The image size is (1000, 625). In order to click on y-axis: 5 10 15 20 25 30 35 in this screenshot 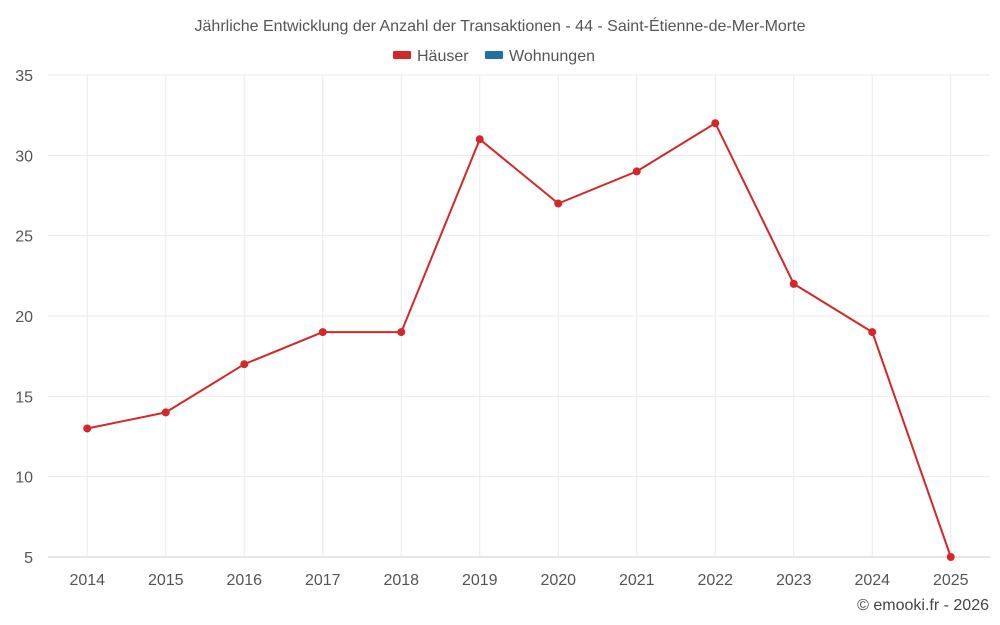, I will do `click(24, 317)`.